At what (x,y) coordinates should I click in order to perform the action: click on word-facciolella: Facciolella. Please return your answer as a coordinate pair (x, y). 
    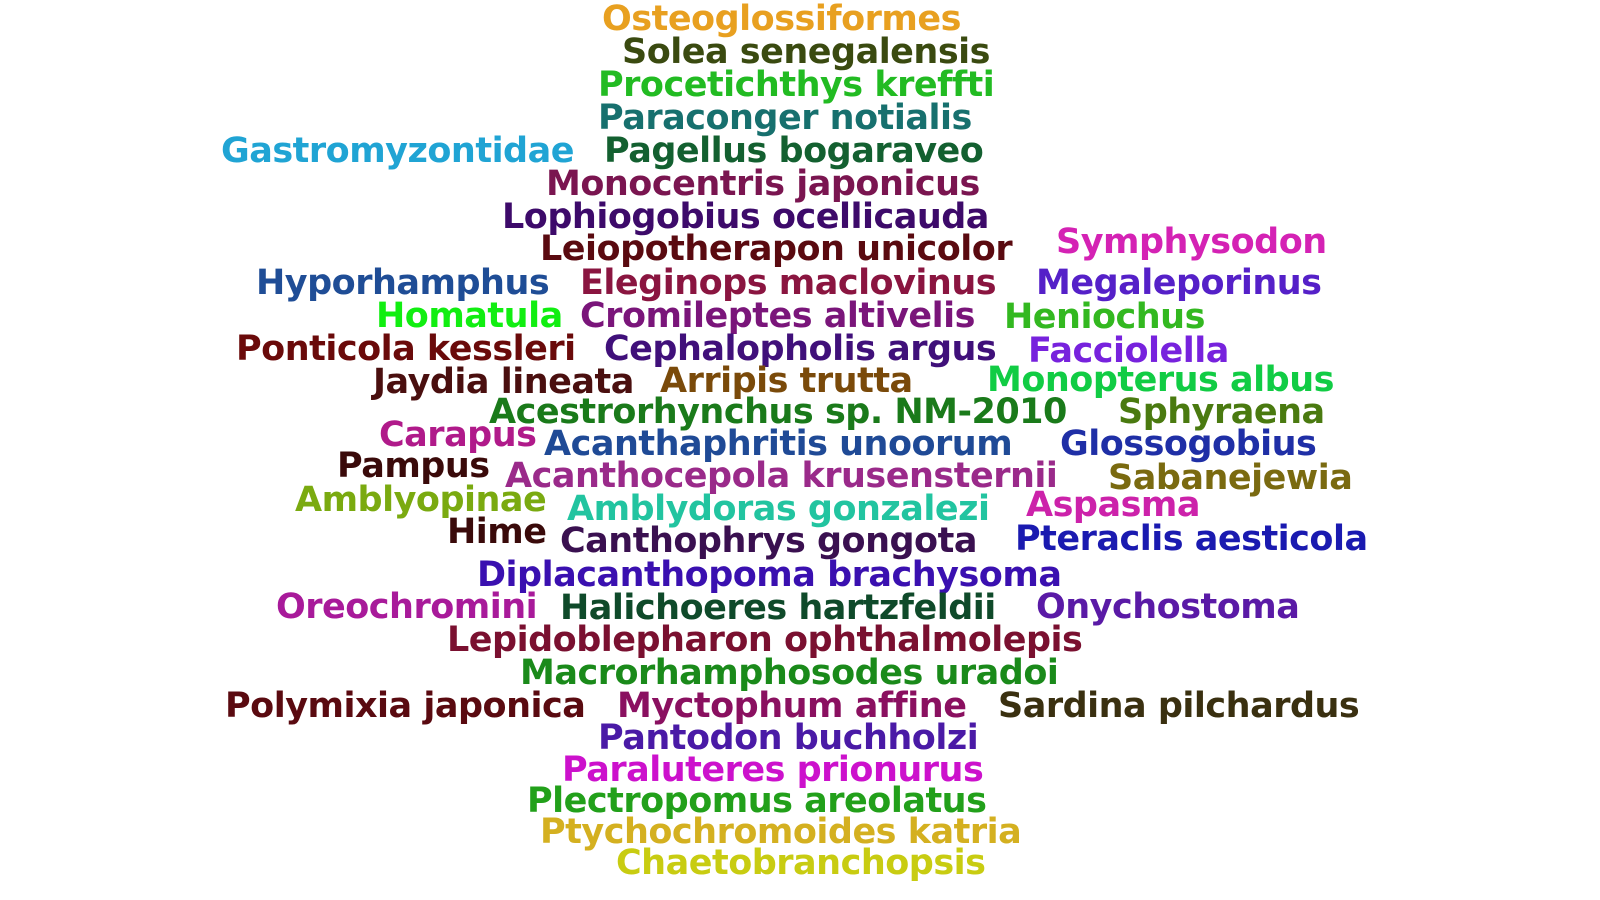
    Looking at the image, I should click on (1128, 351).